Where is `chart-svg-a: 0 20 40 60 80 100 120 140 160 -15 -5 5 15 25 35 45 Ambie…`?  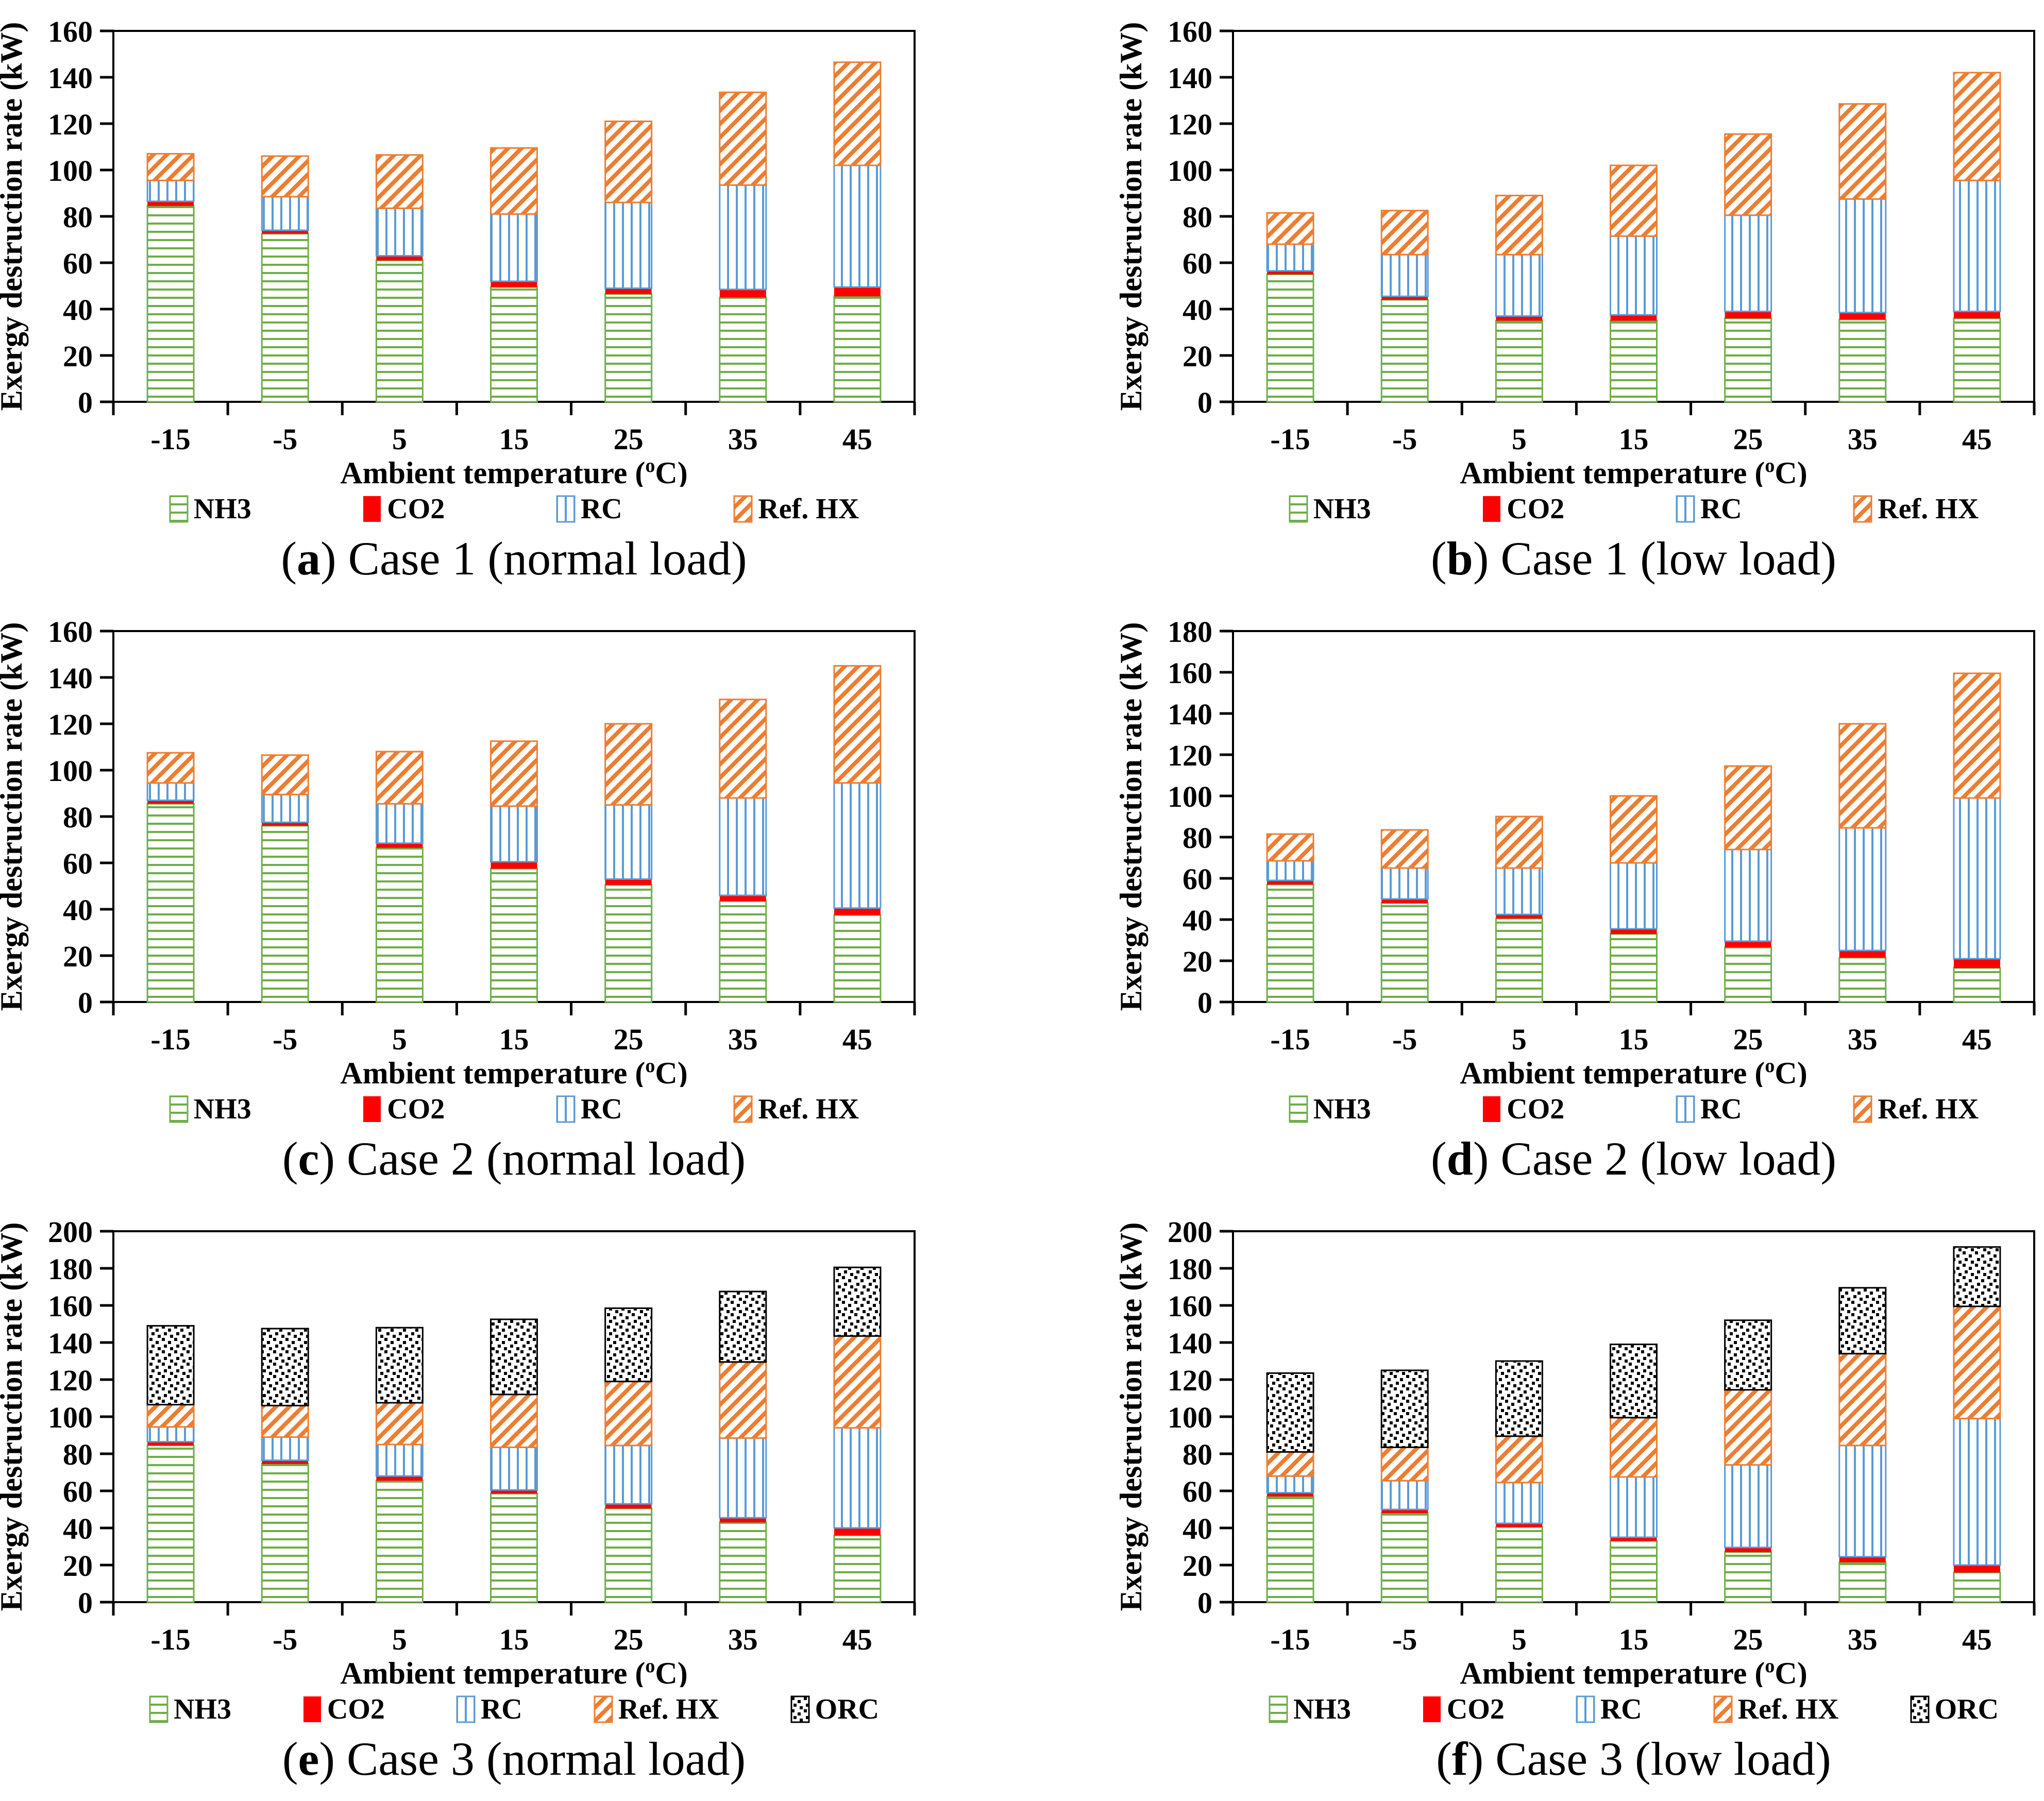
chart-svg-a: 0 20 40 60 80 100 120 140 160 -15 -5 5 15 25 35 45 Ambie… is located at coordinates (458, 251).